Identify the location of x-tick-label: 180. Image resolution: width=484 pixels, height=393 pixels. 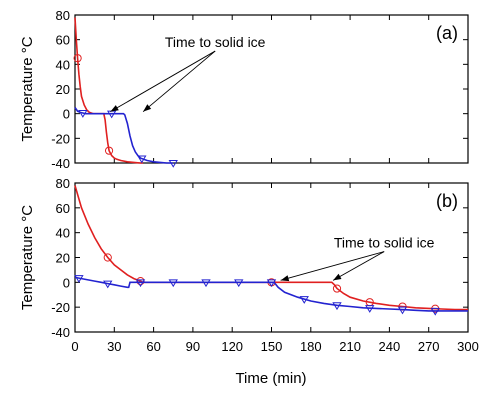
(311, 346).